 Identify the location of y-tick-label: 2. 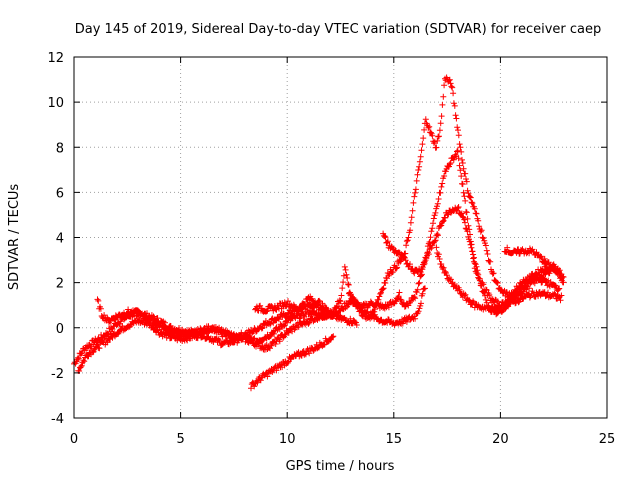
(60, 284).